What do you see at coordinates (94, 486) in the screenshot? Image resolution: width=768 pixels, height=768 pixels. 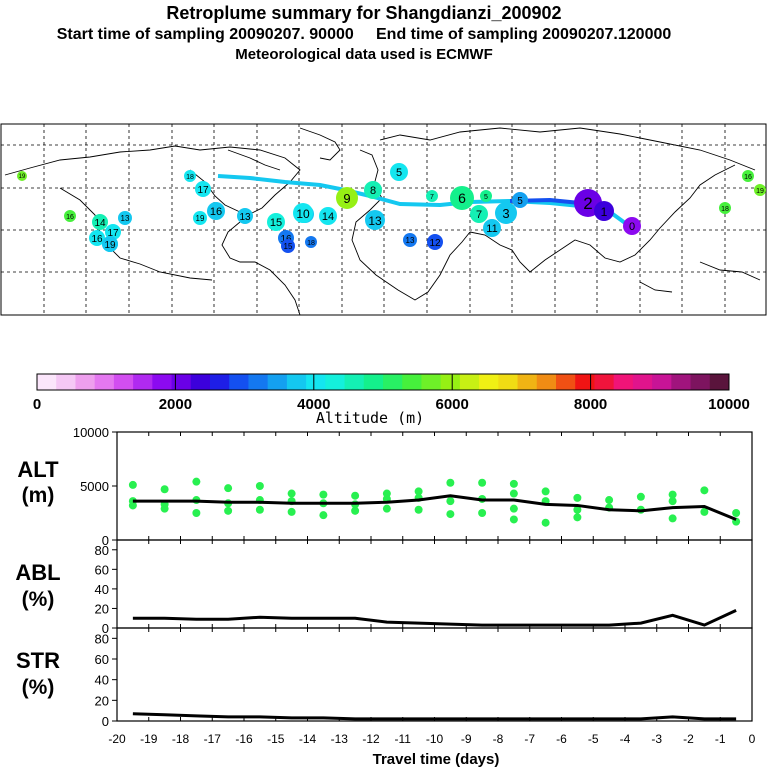 I see `y-tick-label: 5000` at bounding box center [94, 486].